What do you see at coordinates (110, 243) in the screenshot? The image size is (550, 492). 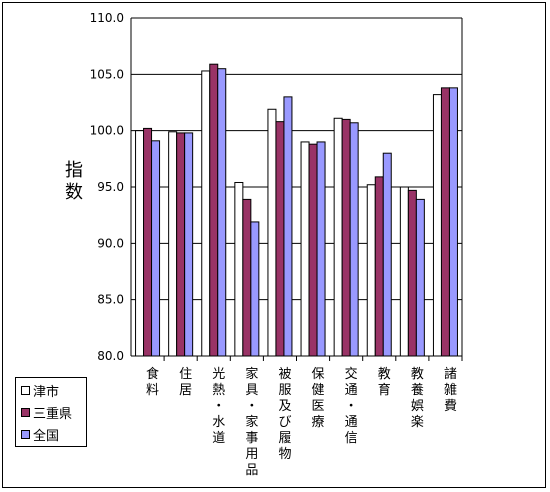 I see `y-tick-label: 90.0` at bounding box center [110, 243].